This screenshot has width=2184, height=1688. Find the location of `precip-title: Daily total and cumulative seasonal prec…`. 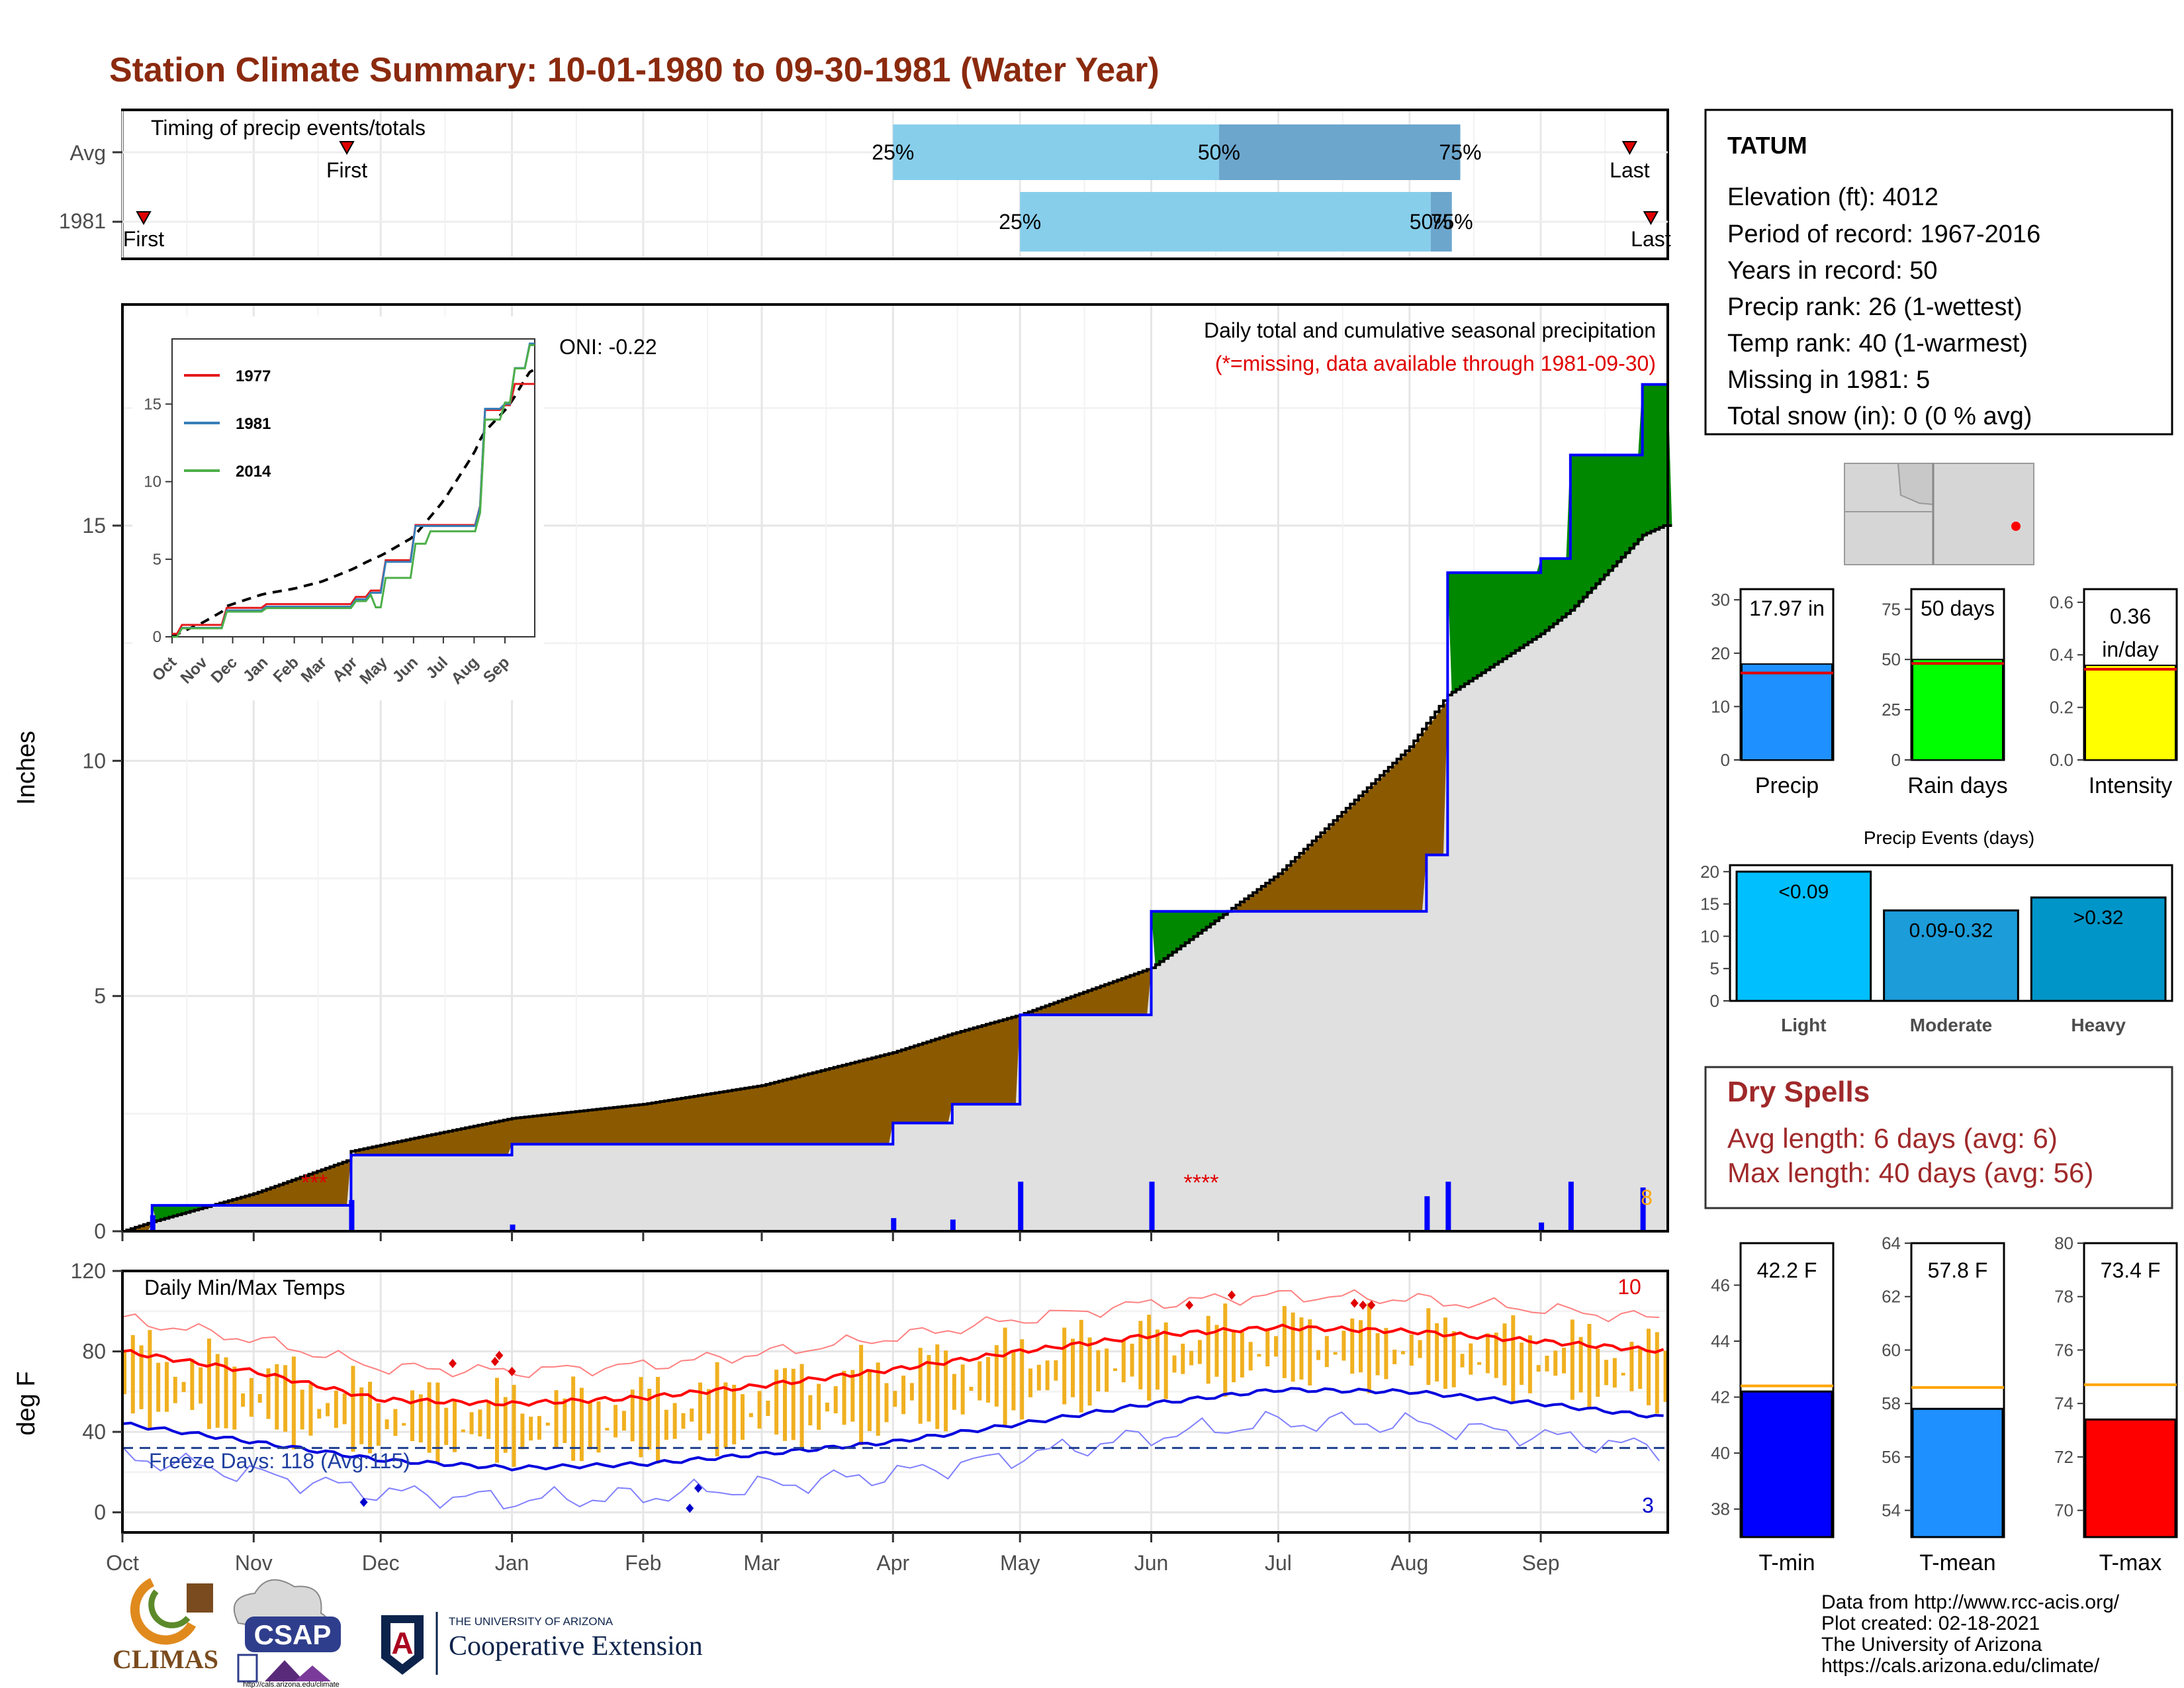

precip-title: Daily total and cumulative seasonal prec… is located at coordinates (1430, 330).